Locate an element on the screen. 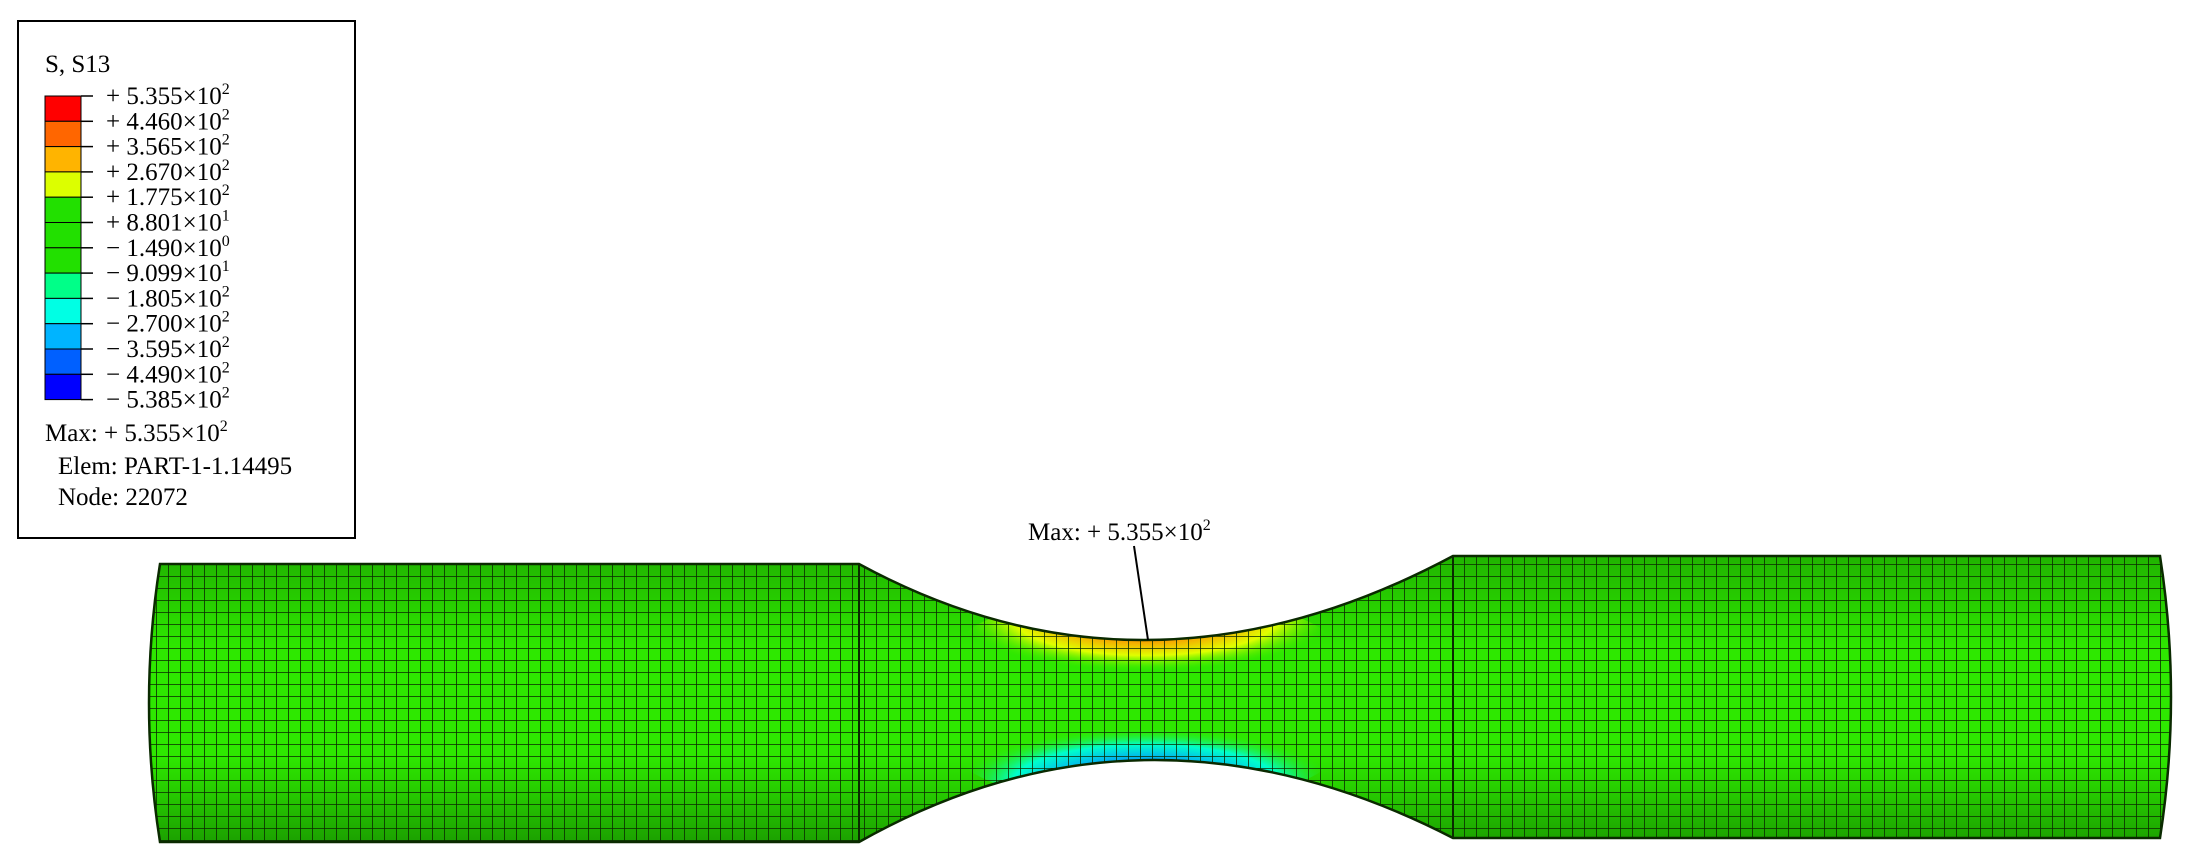 The height and width of the screenshot is (859, 2190). legend-label: + 1.775×102 is located at coordinates (168, 196).